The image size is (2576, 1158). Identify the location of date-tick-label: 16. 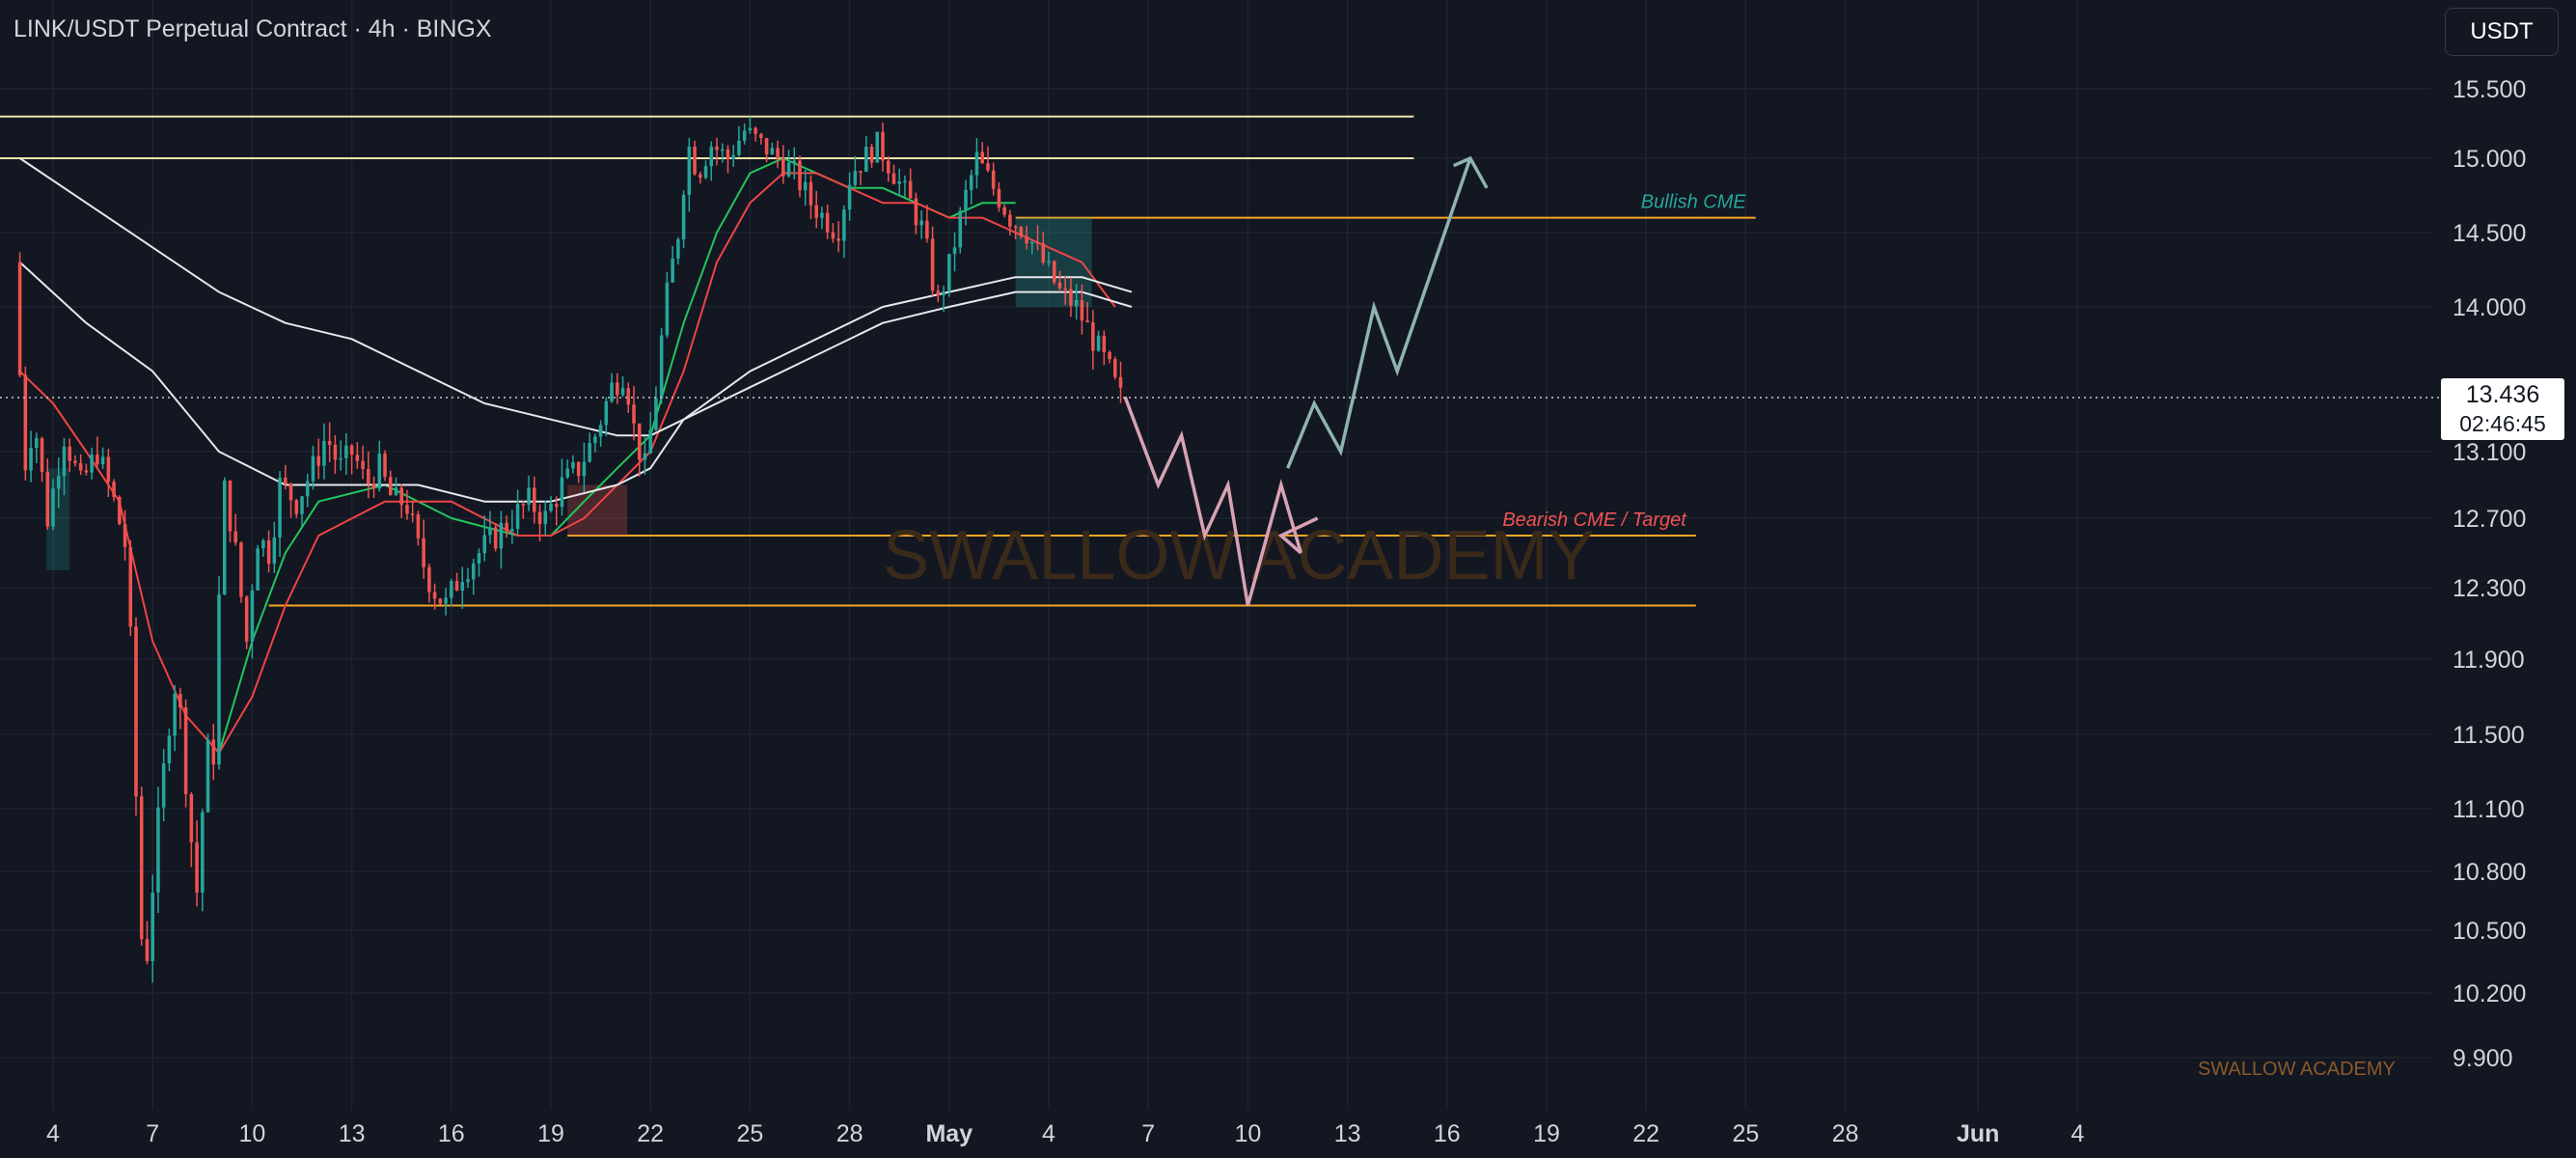
(1448, 1133).